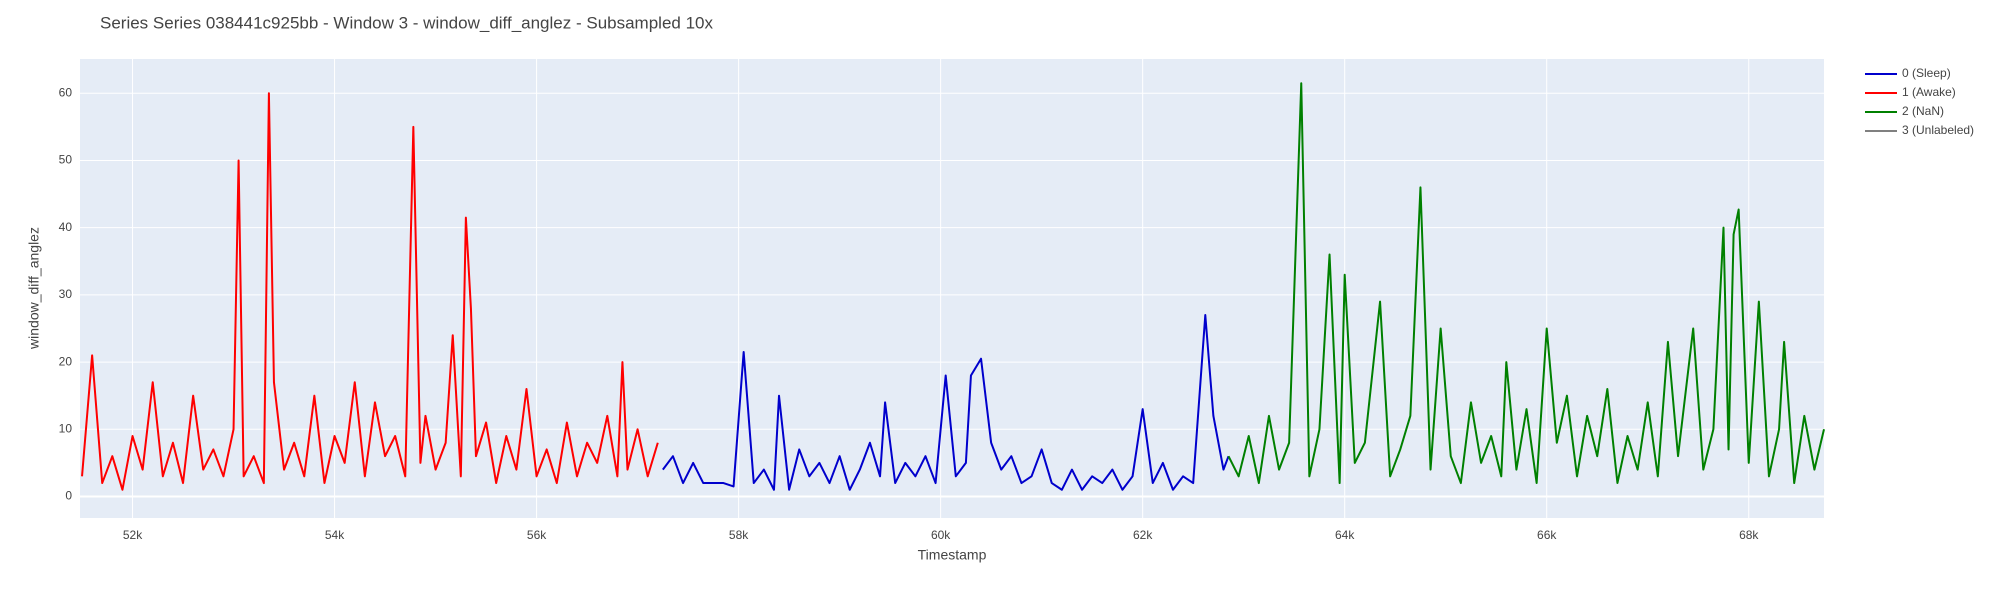  Describe the element at coordinates (1345, 535) in the screenshot. I see `x-tick-label: 64k` at that location.